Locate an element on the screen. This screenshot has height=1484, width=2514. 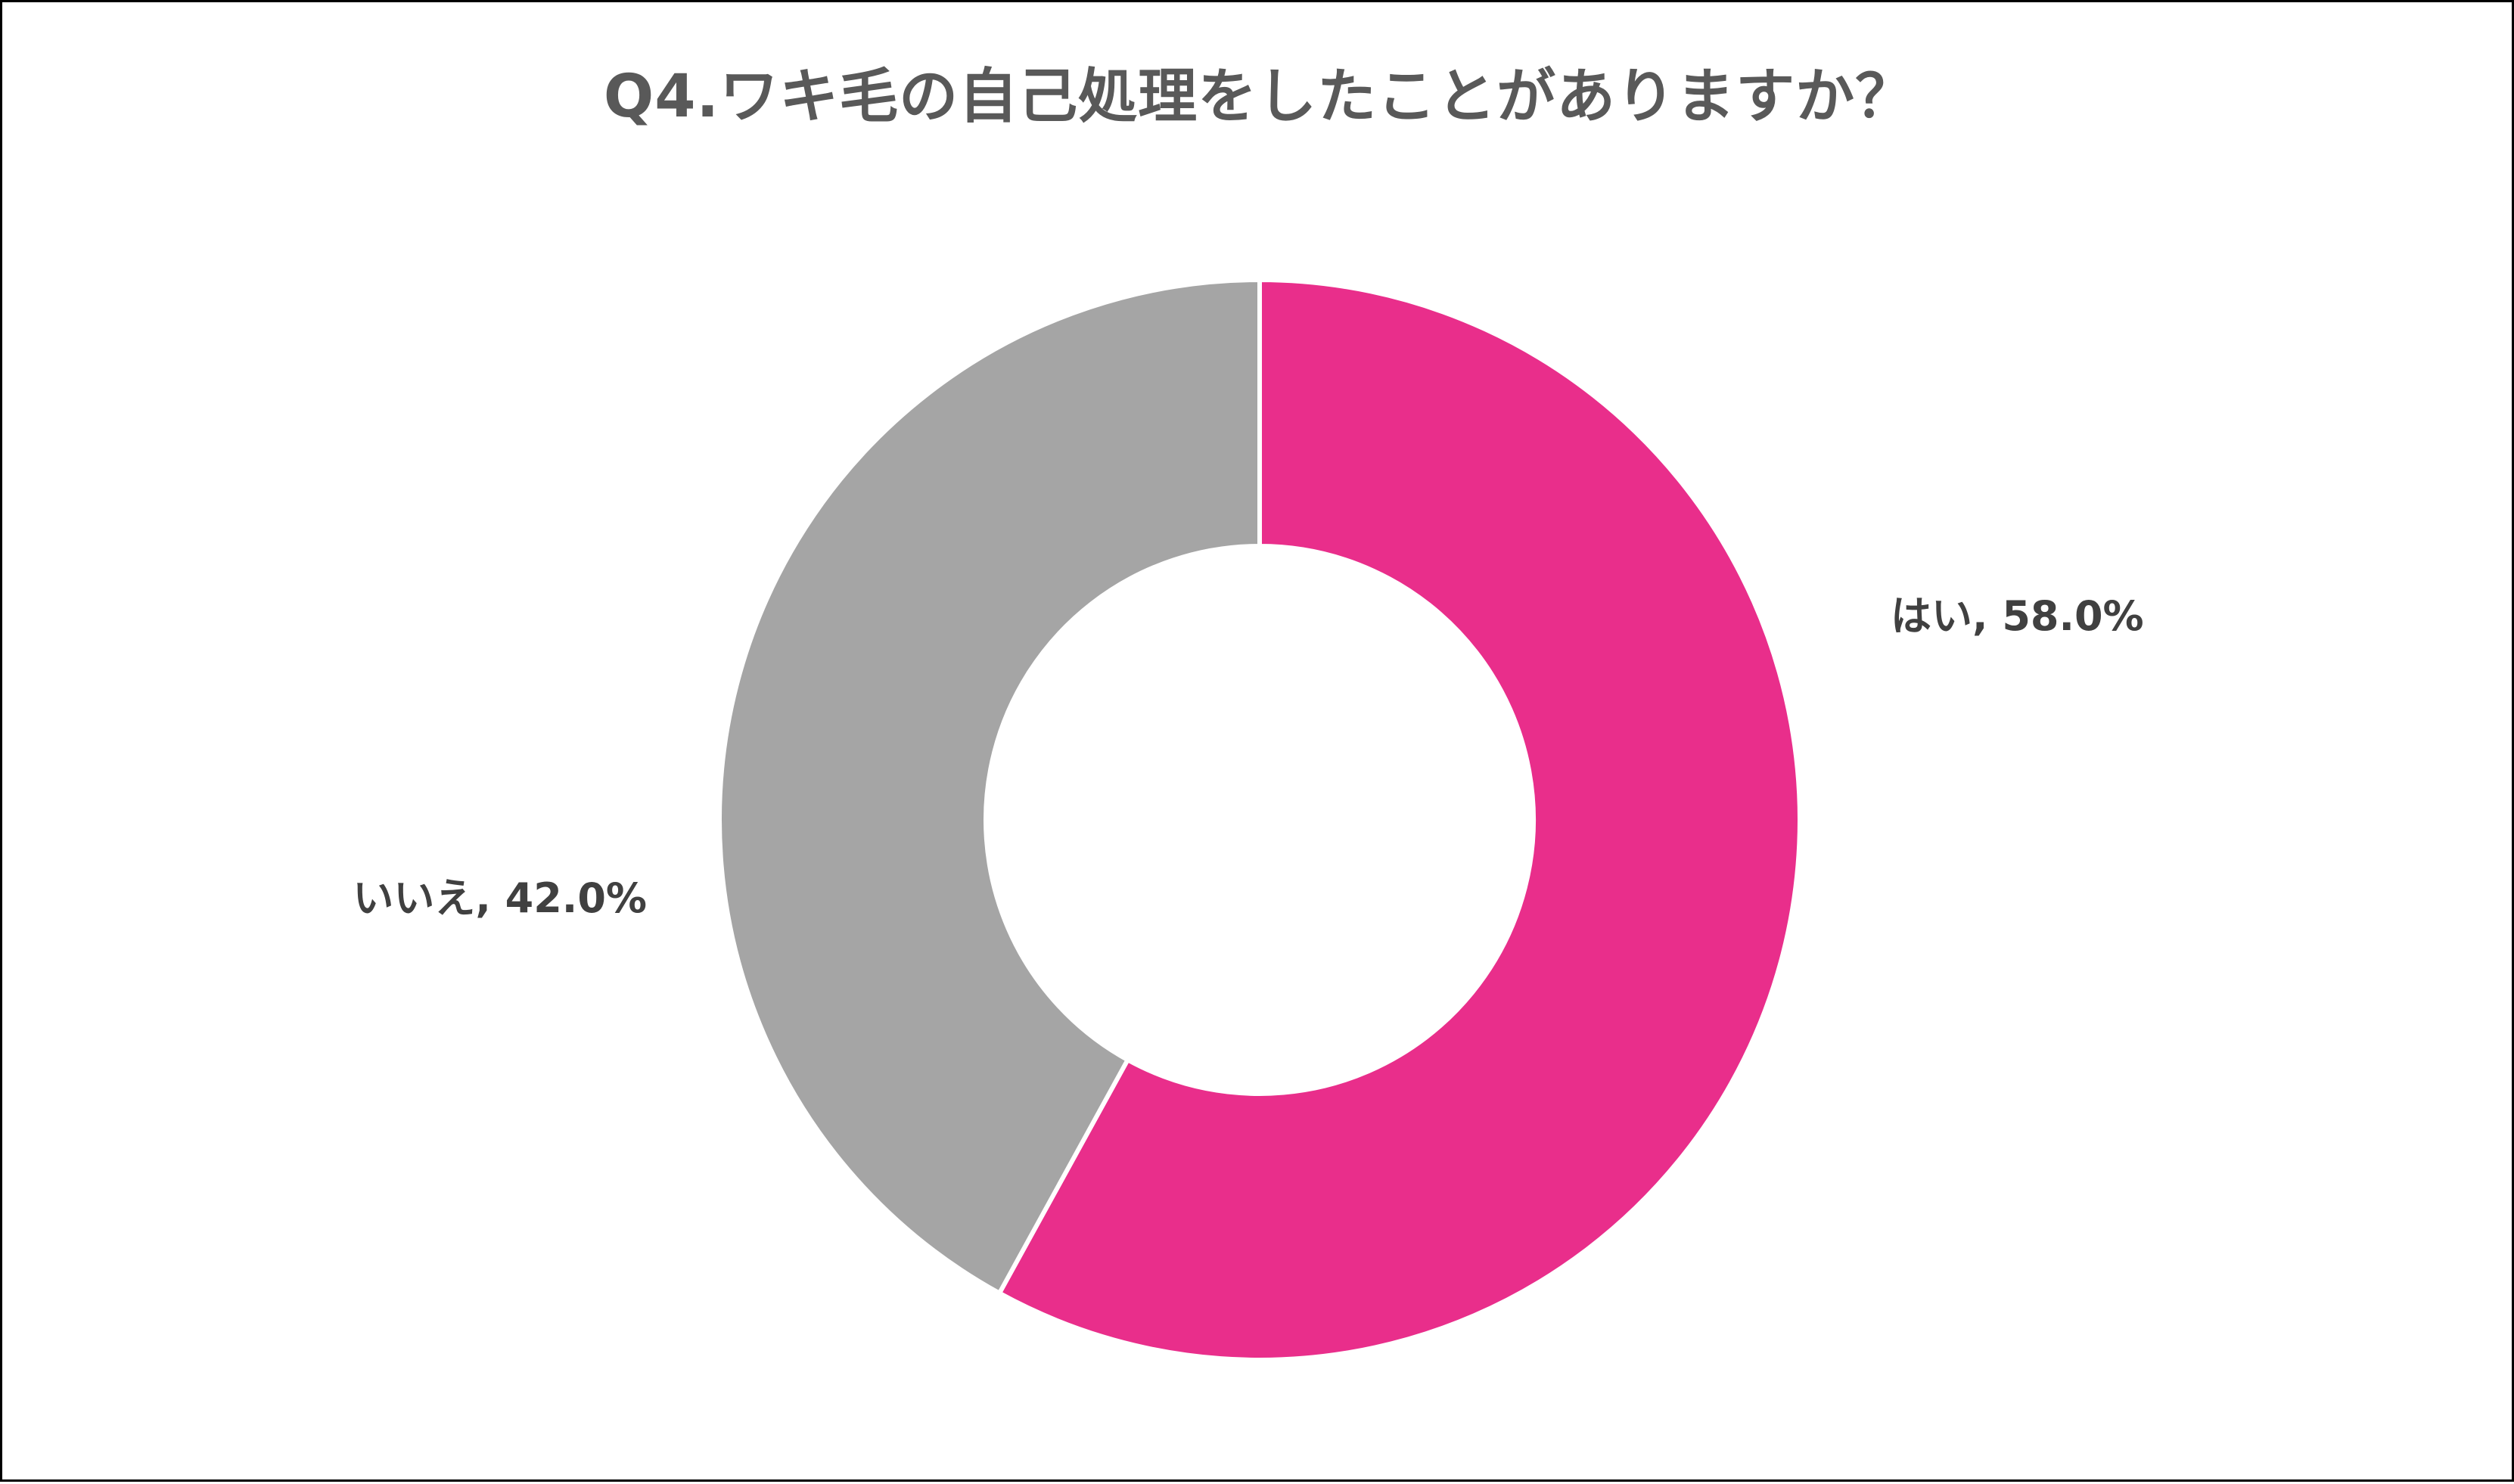
chart-title: Q4.ワキ毛の自己処理をしたことがありますか？ is located at coordinates (1260, 97).